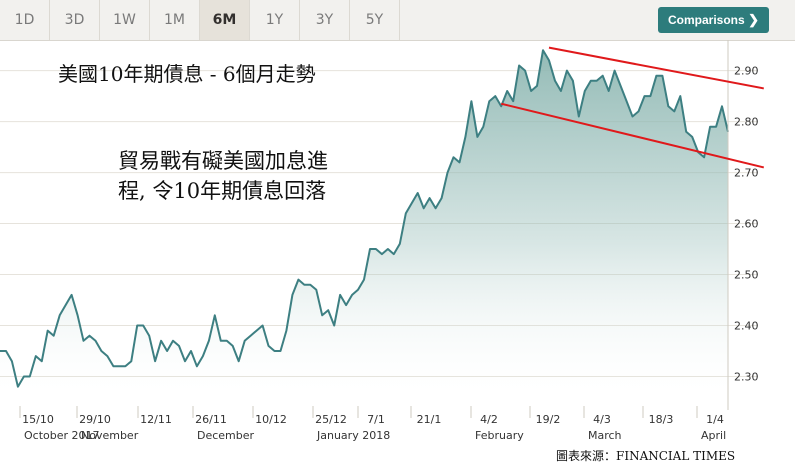 This screenshot has width=795, height=466. I want to click on x-tick-month: October 2017, so click(62, 435).